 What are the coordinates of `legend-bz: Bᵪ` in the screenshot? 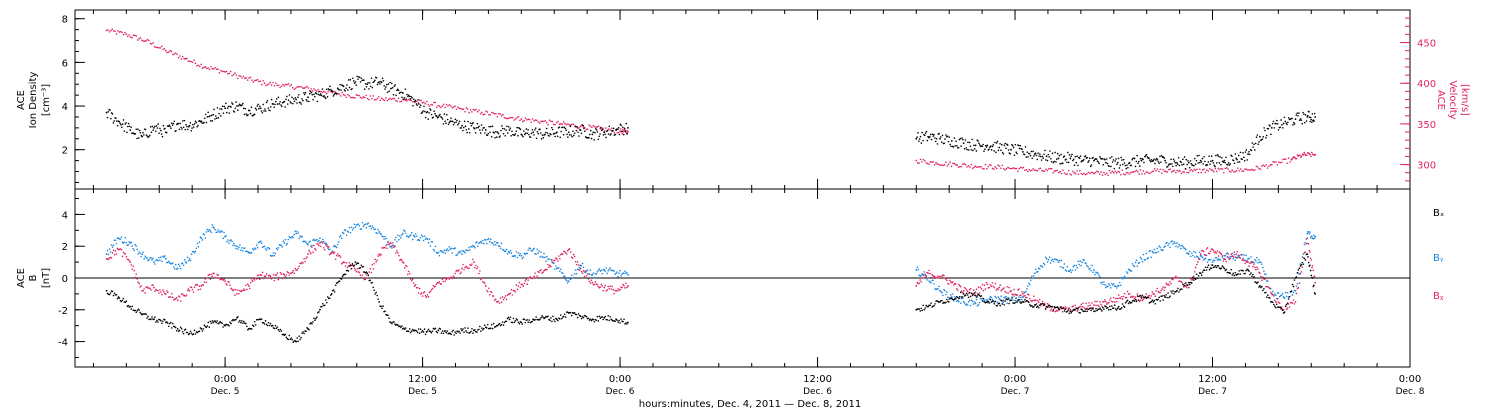 It's located at (1438, 296).